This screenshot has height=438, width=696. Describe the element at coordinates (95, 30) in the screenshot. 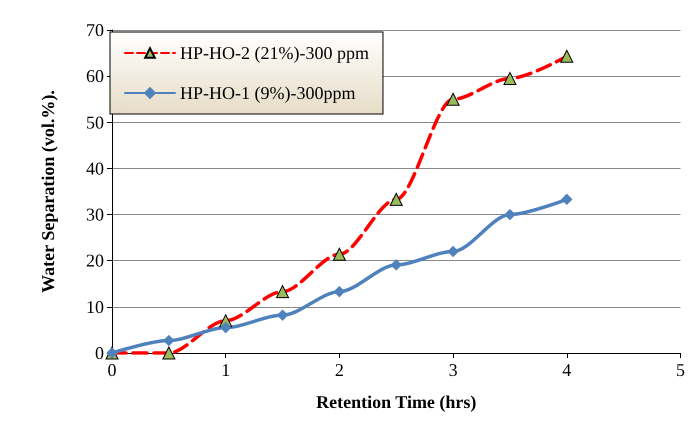

I see `y-tick-label: 70` at that location.